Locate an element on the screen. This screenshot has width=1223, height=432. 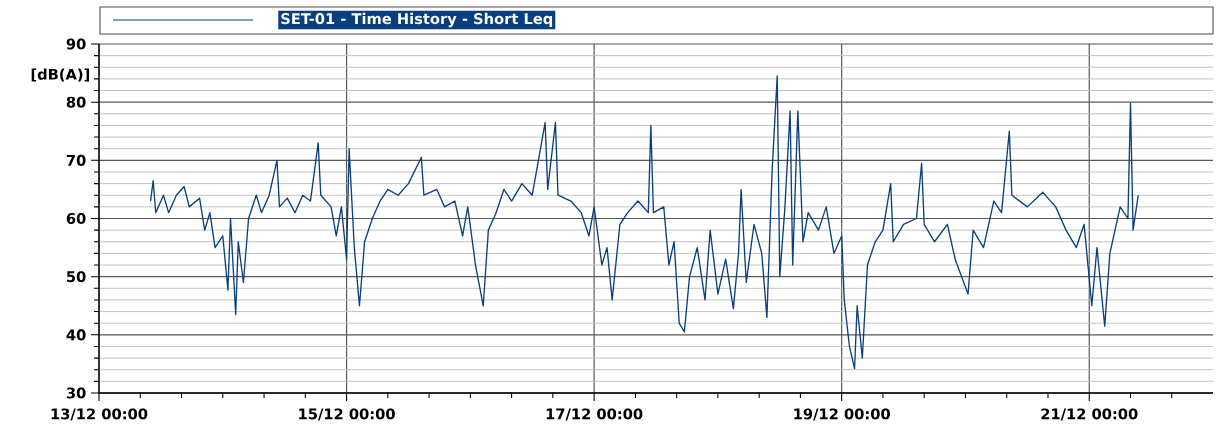
y-tick-label: 70 is located at coordinates (76, 160).